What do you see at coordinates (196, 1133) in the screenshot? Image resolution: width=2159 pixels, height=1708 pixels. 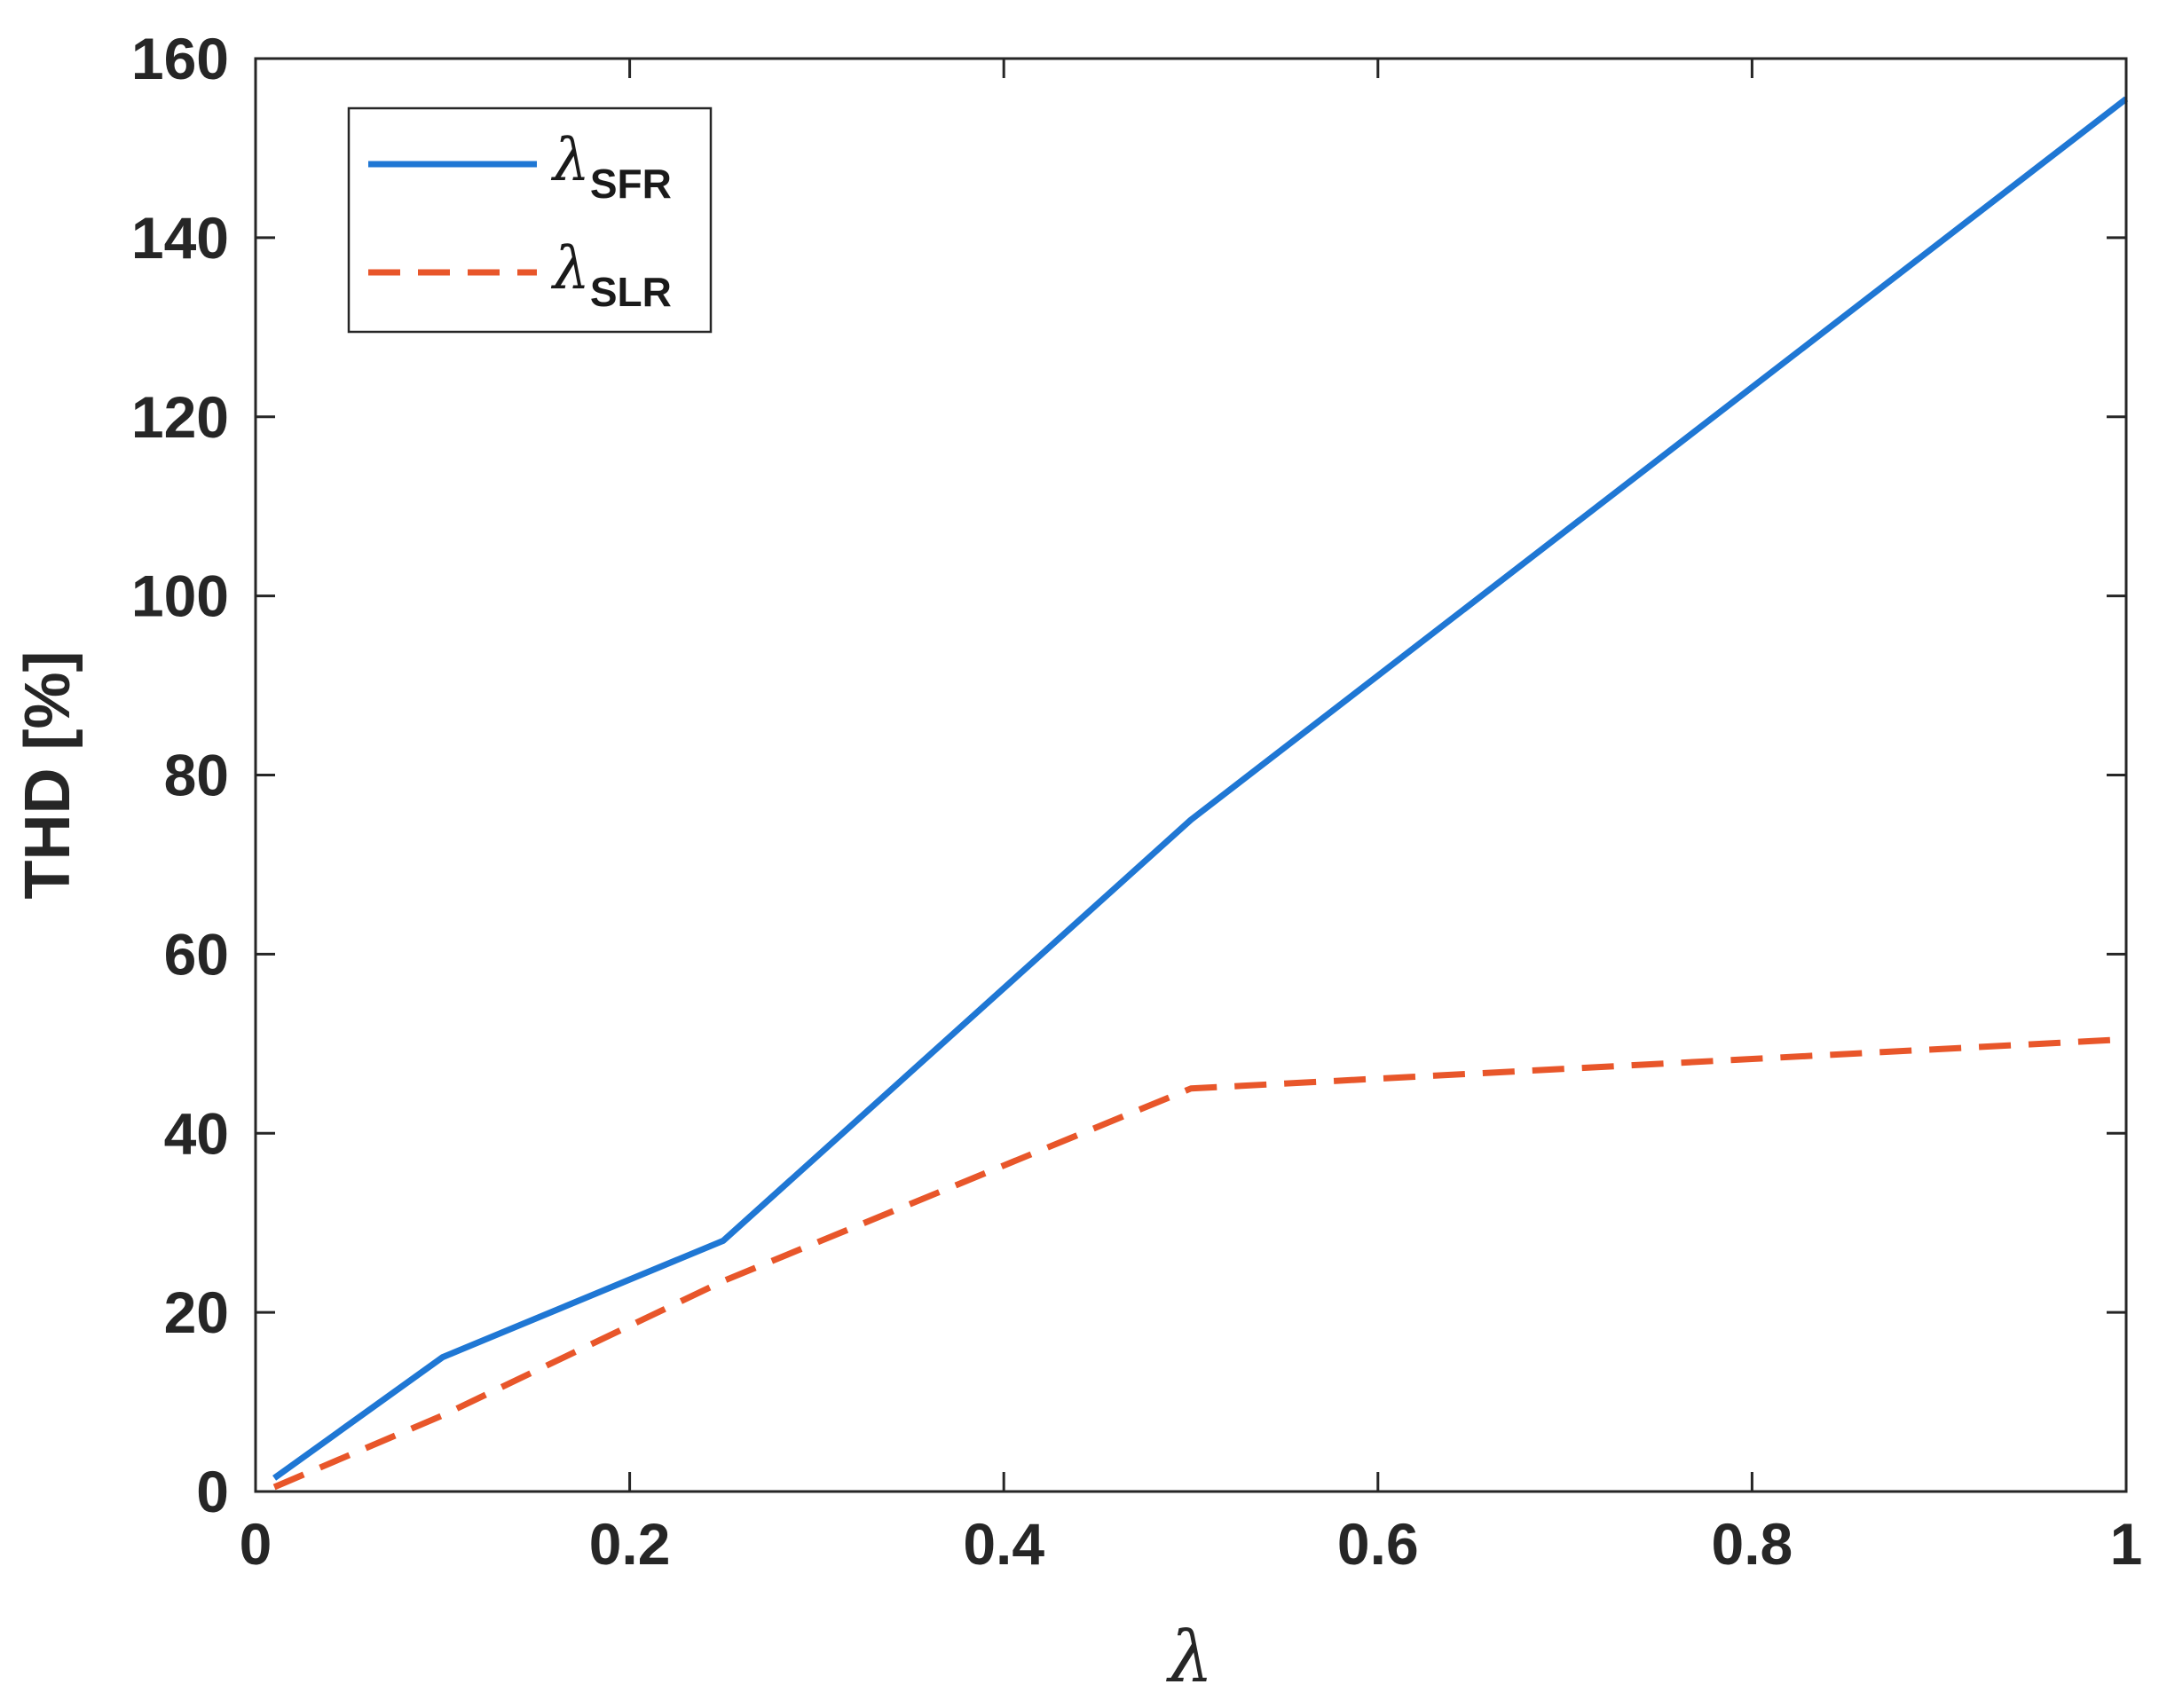 I see `y-tick-label: 40` at bounding box center [196, 1133].